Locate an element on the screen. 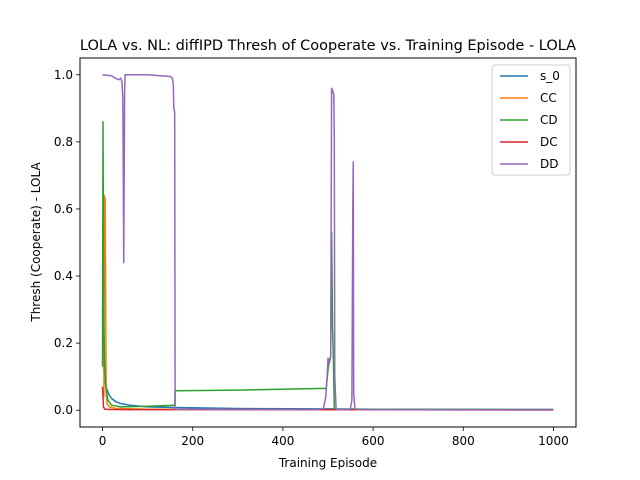 The image size is (640, 480). x-tick-label: 0 is located at coordinates (103, 441).